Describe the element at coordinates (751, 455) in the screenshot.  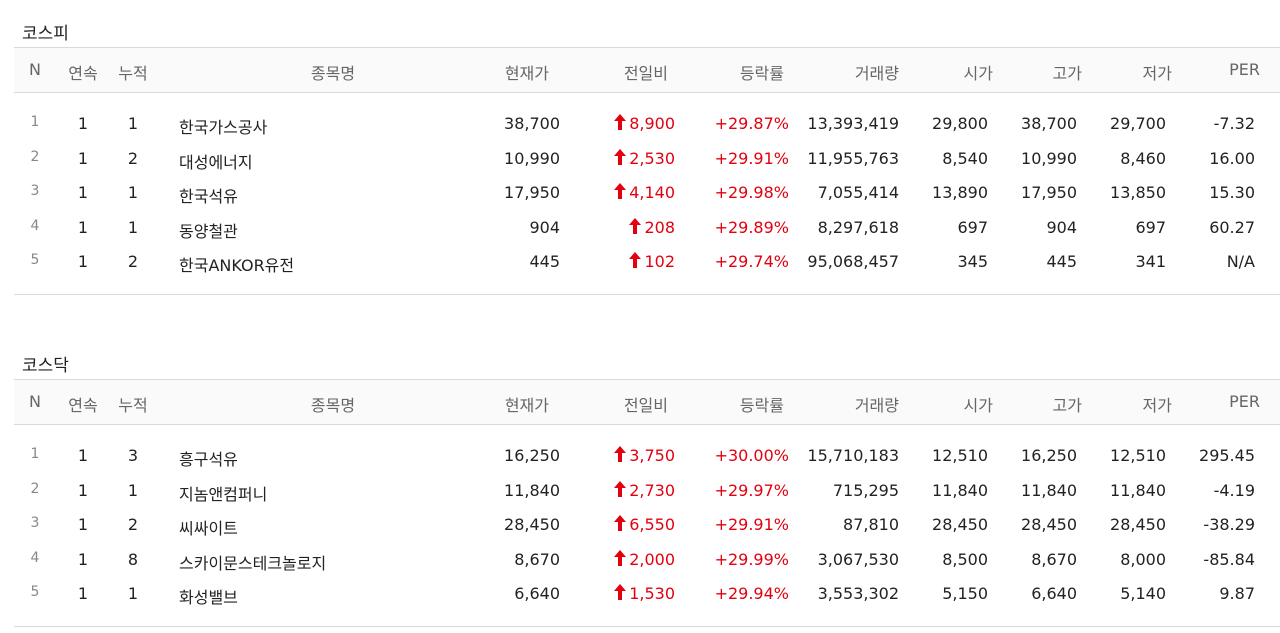
I see `change-rate: +30.00%` at that location.